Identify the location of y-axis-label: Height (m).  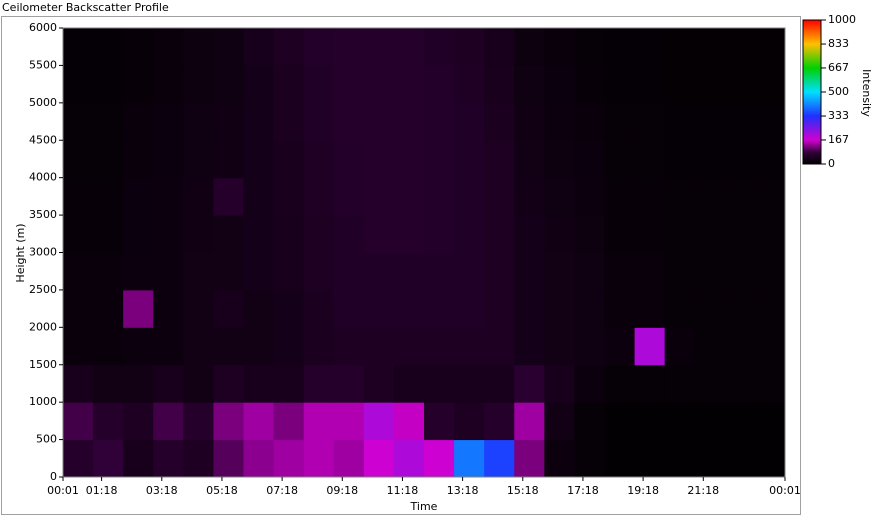
(20, 252).